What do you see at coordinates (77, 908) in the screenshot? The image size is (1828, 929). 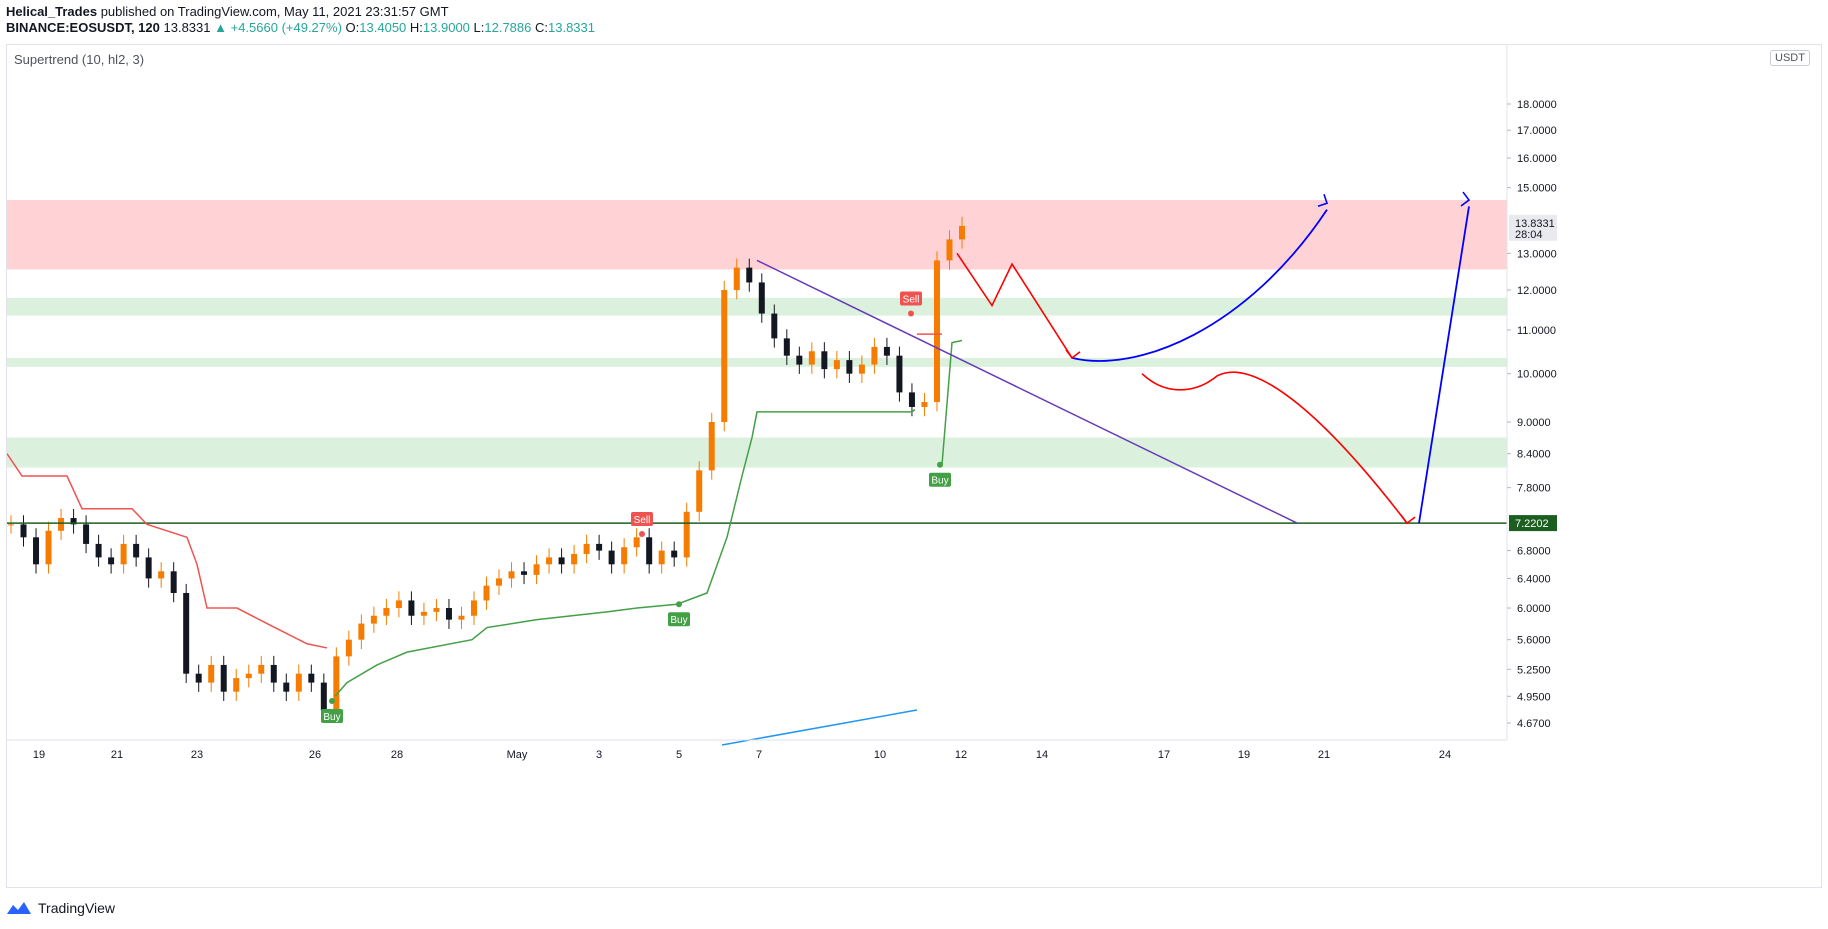 I see `footer-brand-text: TradingView` at bounding box center [77, 908].